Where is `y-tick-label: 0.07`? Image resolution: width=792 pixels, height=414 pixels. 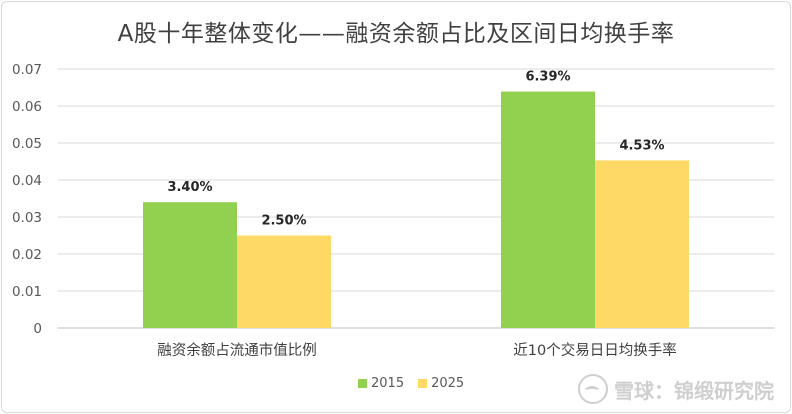 y-tick-label: 0.07 is located at coordinates (27, 70).